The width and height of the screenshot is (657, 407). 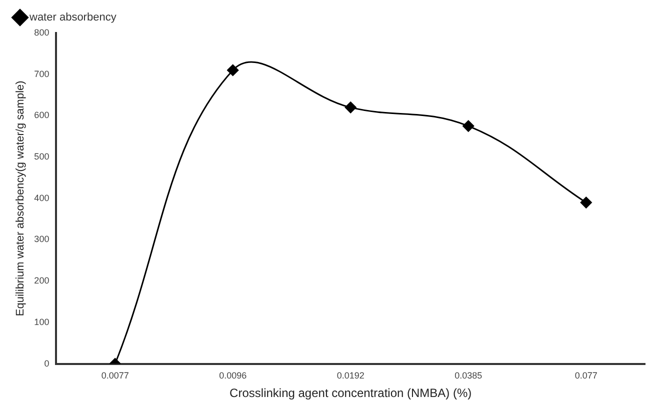 I want to click on y-tick-label: 100, so click(x=42, y=321).